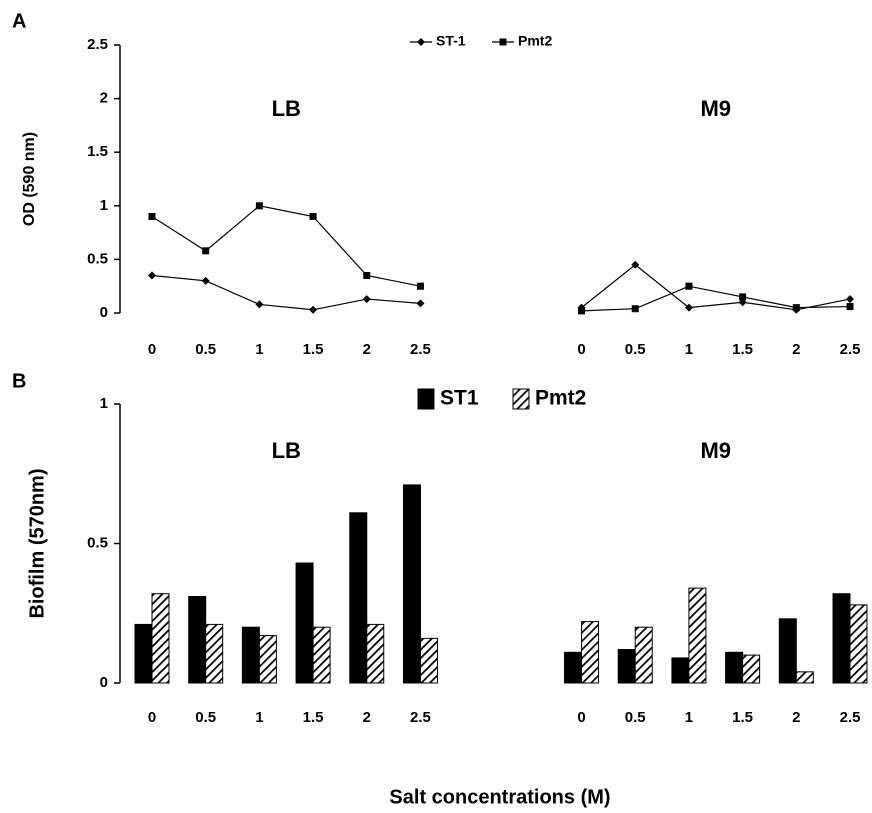 This screenshot has height=813, width=872. I want to click on y-tick-label: 2, so click(104, 98).